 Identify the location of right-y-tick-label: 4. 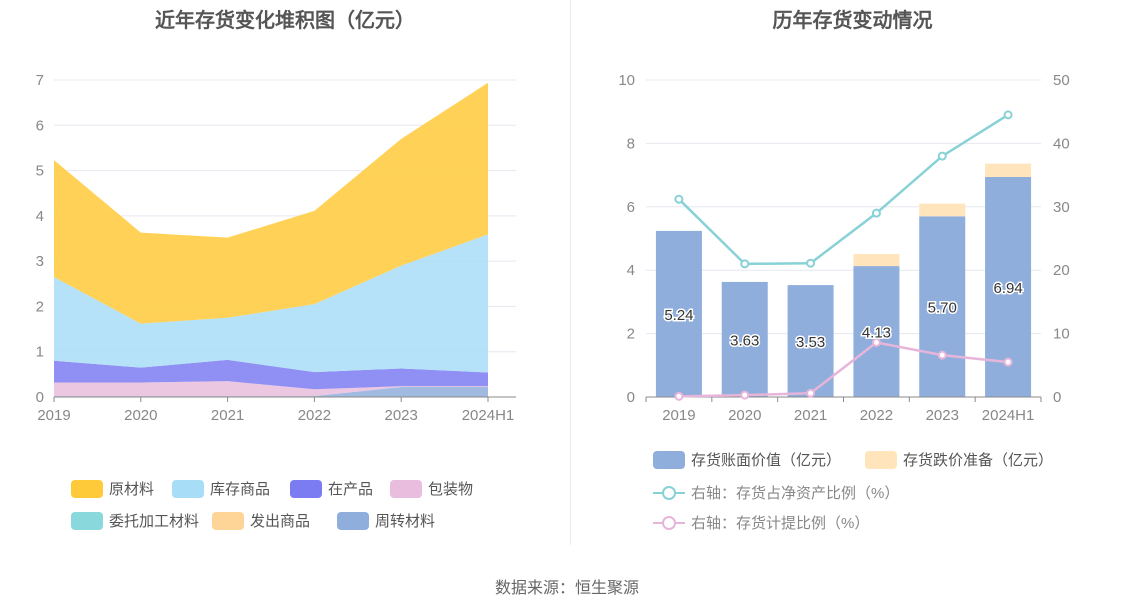
(631, 270).